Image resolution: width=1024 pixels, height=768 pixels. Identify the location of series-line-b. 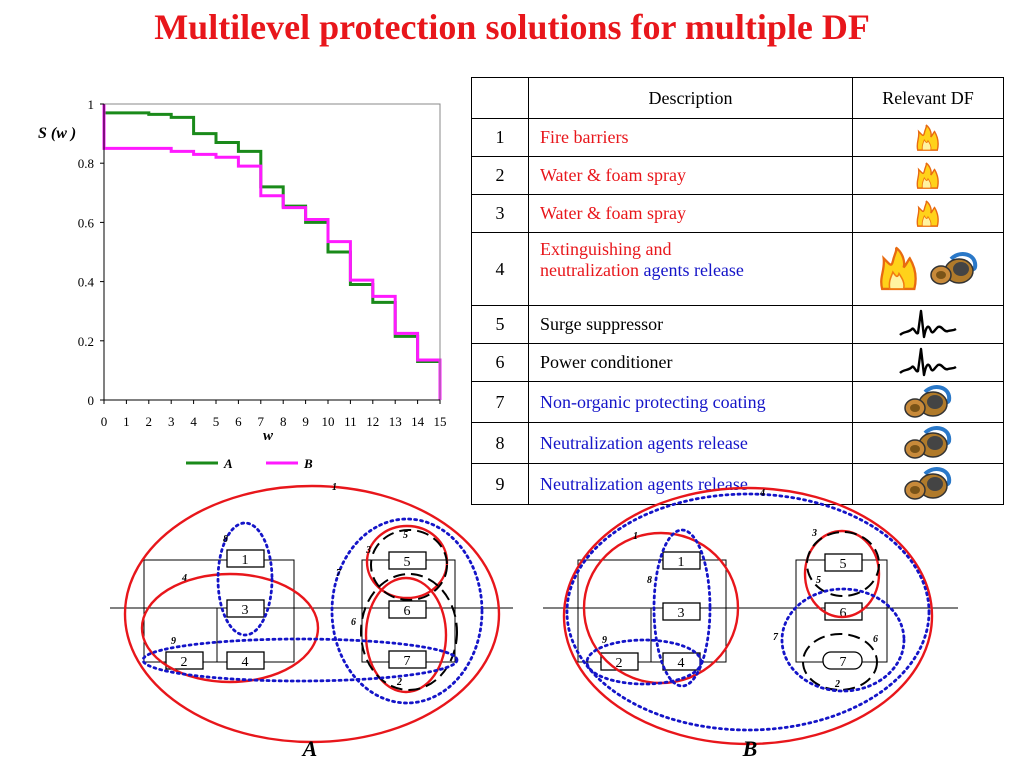
(272, 252).